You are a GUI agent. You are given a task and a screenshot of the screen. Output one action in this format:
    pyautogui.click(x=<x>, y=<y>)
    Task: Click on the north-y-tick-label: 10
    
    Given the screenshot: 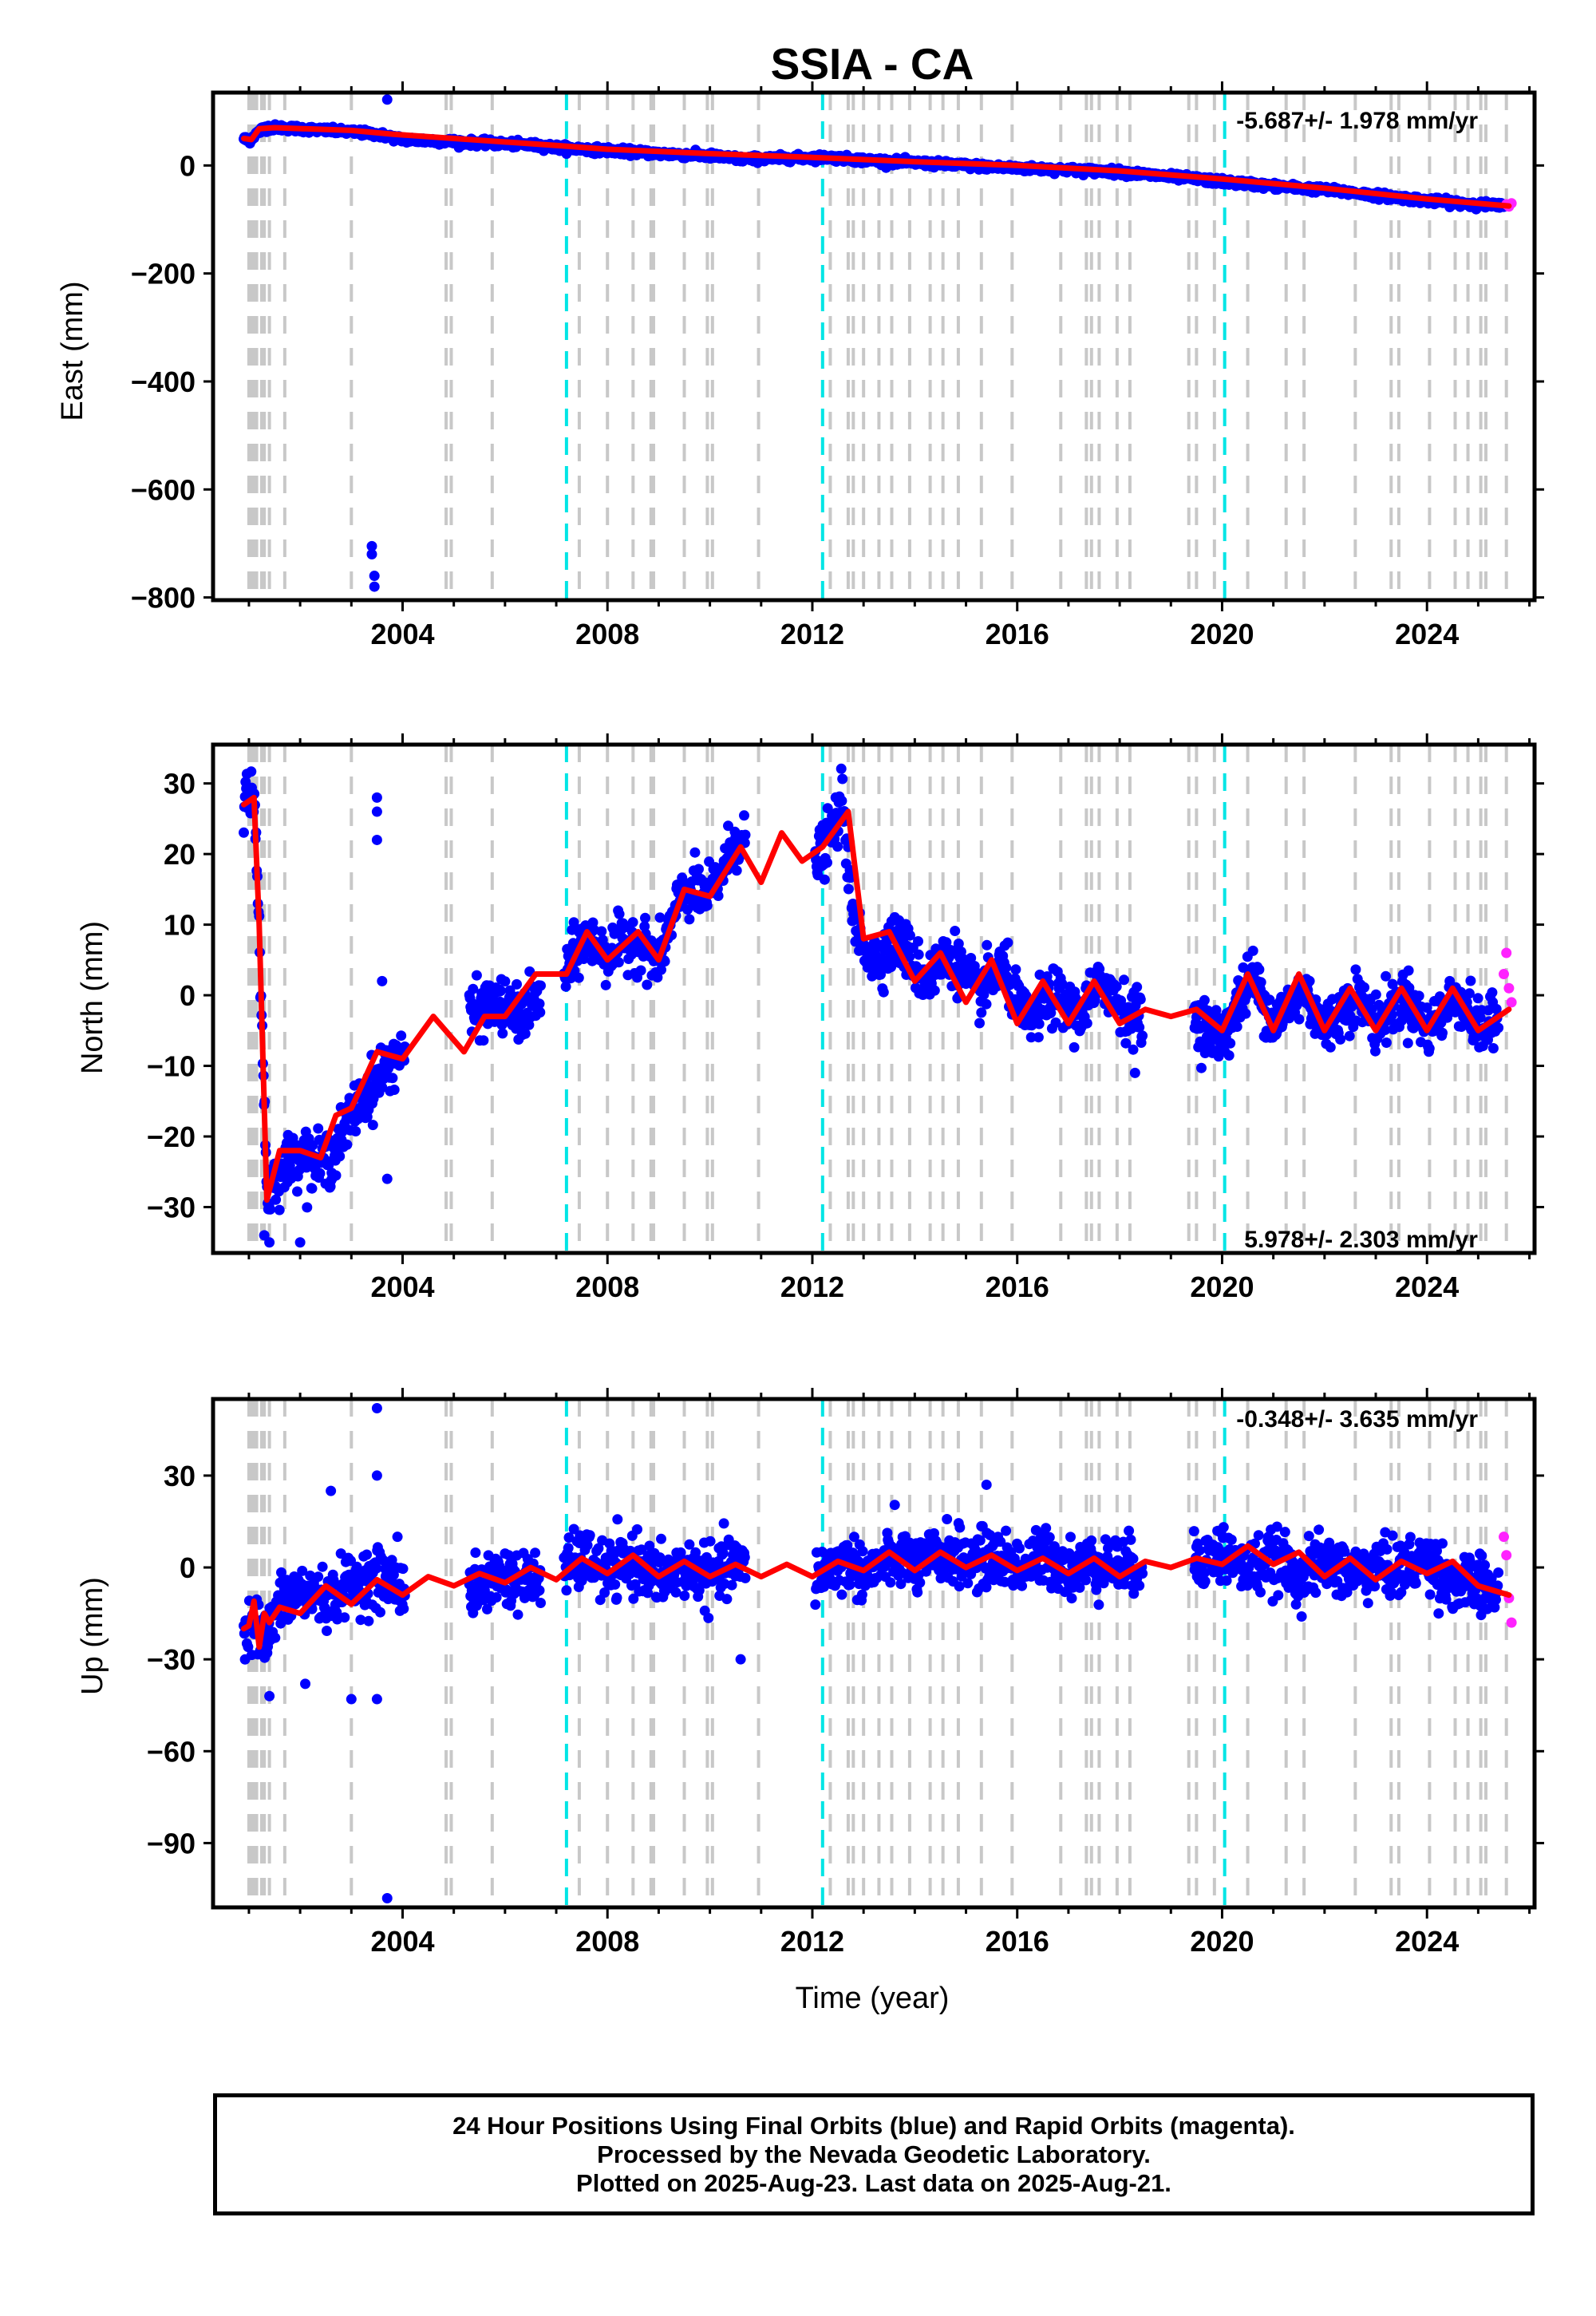 What is the action you would take?
    pyautogui.click(x=180, y=925)
    